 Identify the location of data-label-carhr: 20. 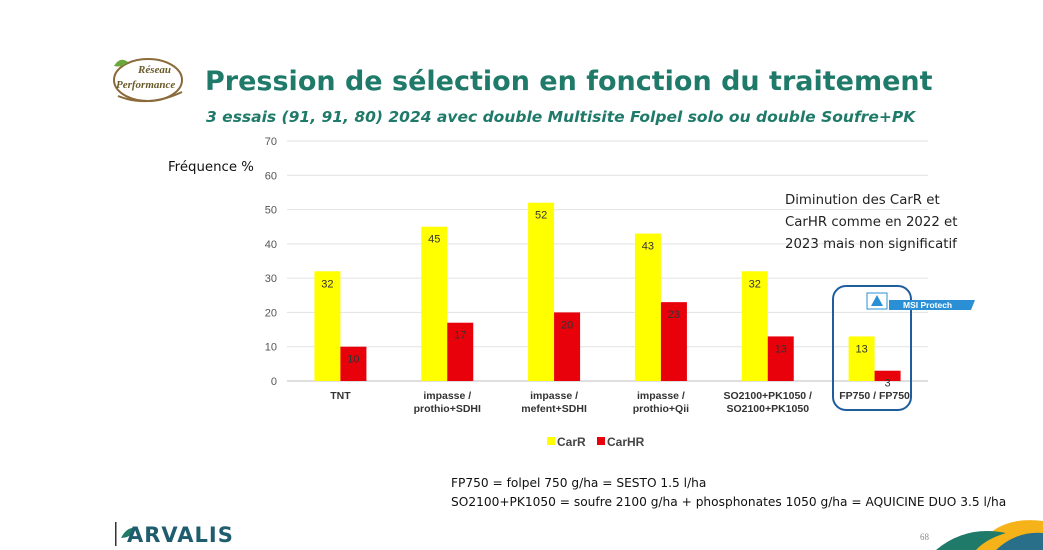
(567, 325).